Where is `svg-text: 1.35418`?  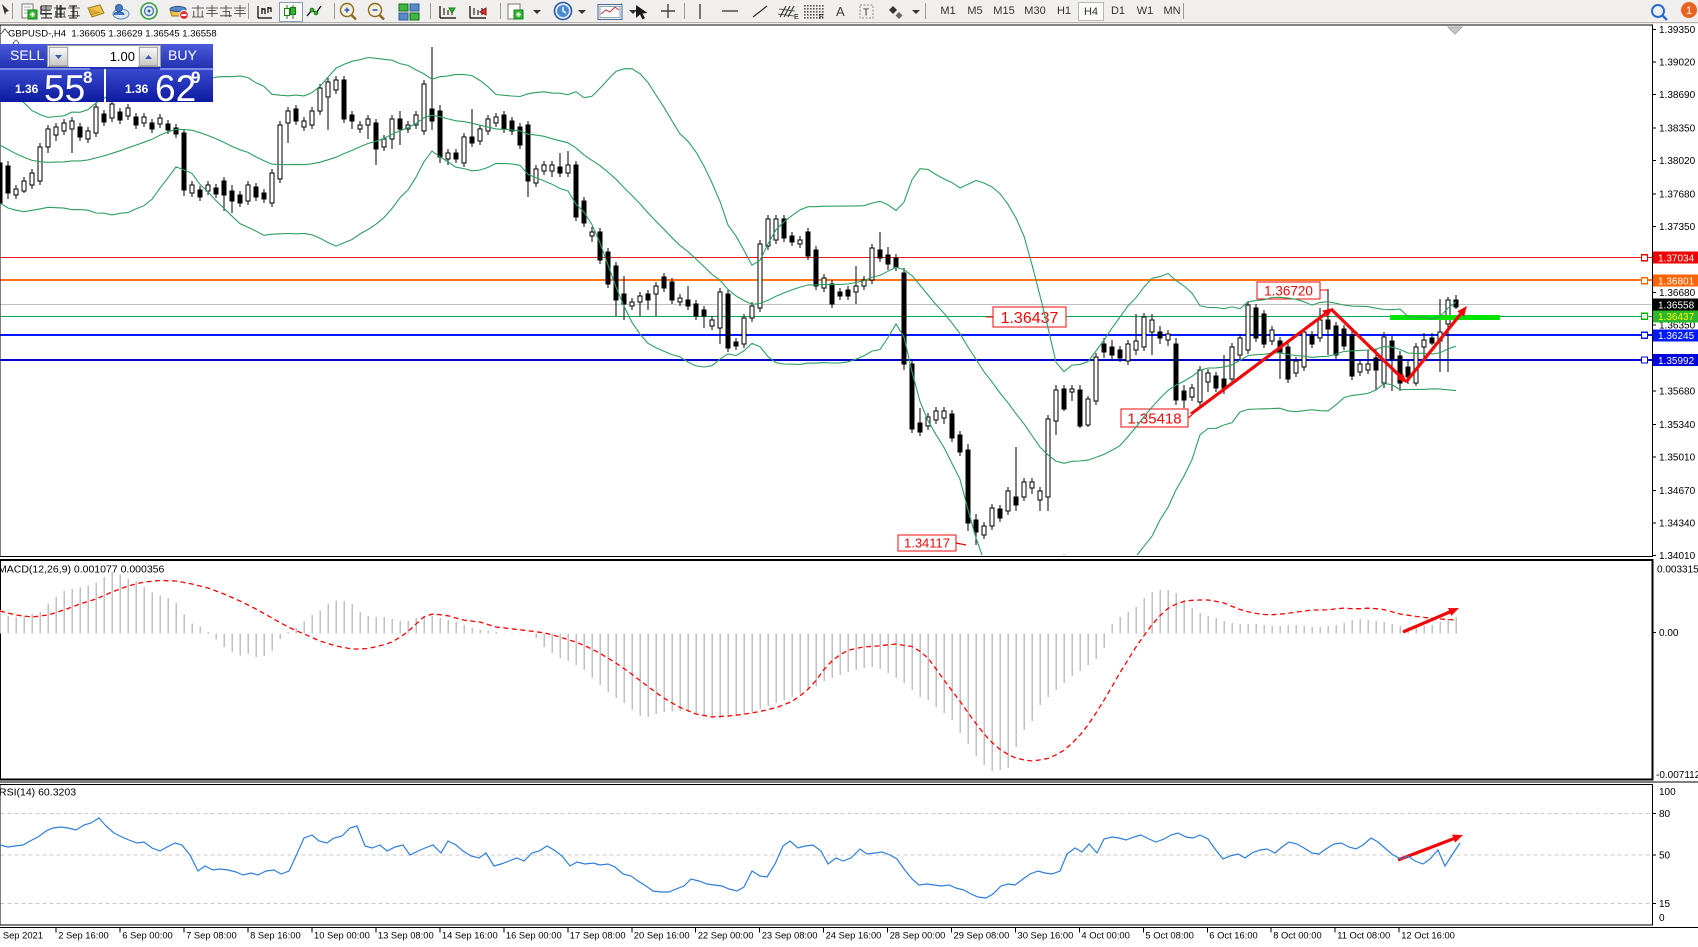 svg-text: 1.35418 is located at coordinates (1154, 418).